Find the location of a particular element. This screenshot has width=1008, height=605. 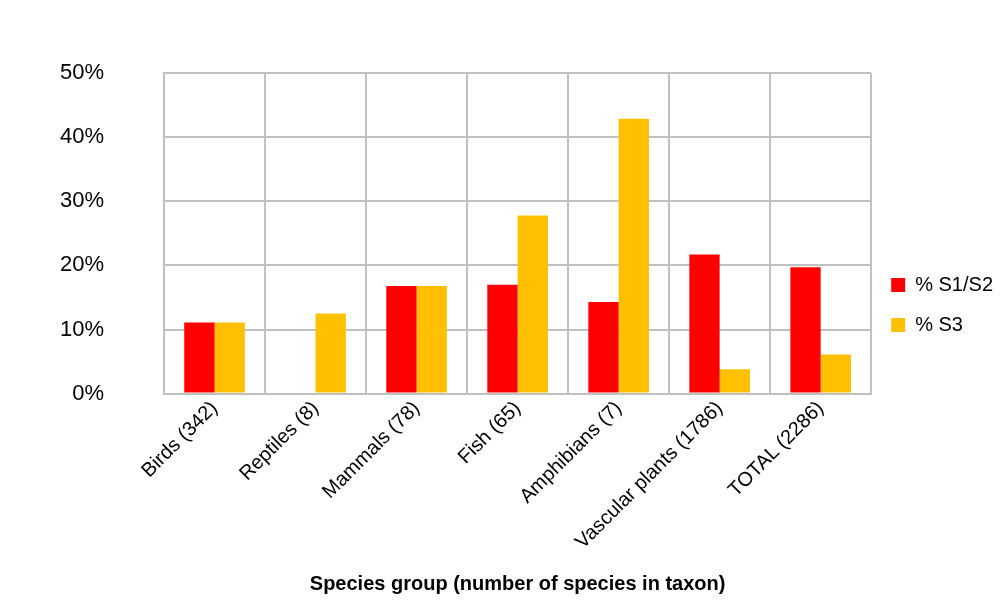

legend-label: % S1/S2 is located at coordinates (954, 283).